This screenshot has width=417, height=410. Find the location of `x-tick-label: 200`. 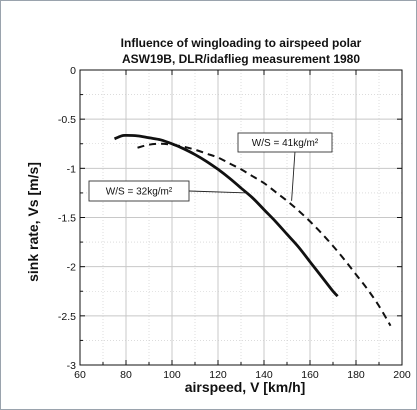

x-tick-label: 200 is located at coordinates (402, 375).